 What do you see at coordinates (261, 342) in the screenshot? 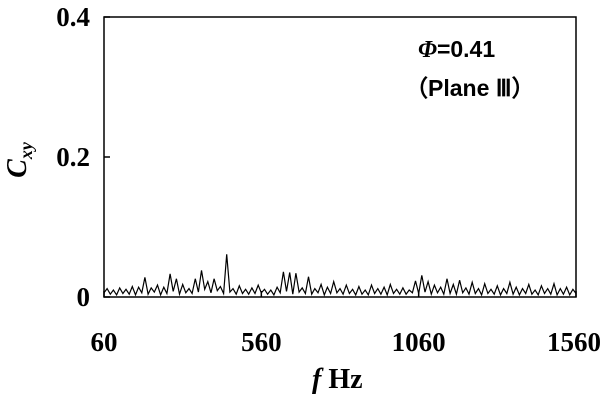
I see `x-tick-label: 560` at bounding box center [261, 342].